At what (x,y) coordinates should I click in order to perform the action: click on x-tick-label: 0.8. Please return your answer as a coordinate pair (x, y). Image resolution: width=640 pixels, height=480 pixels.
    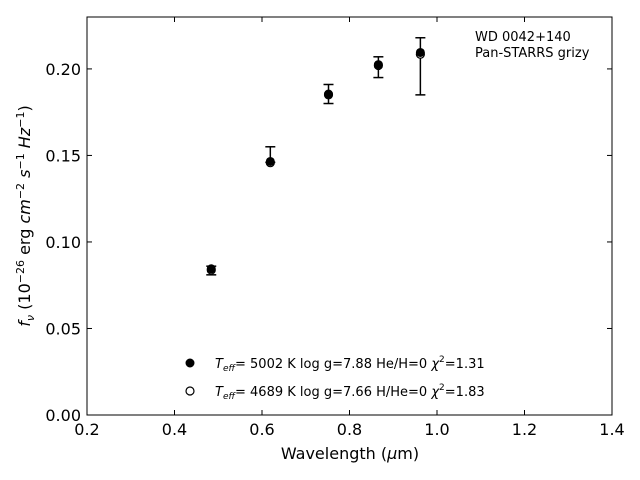
    Looking at the image, I should click on (349, 429).